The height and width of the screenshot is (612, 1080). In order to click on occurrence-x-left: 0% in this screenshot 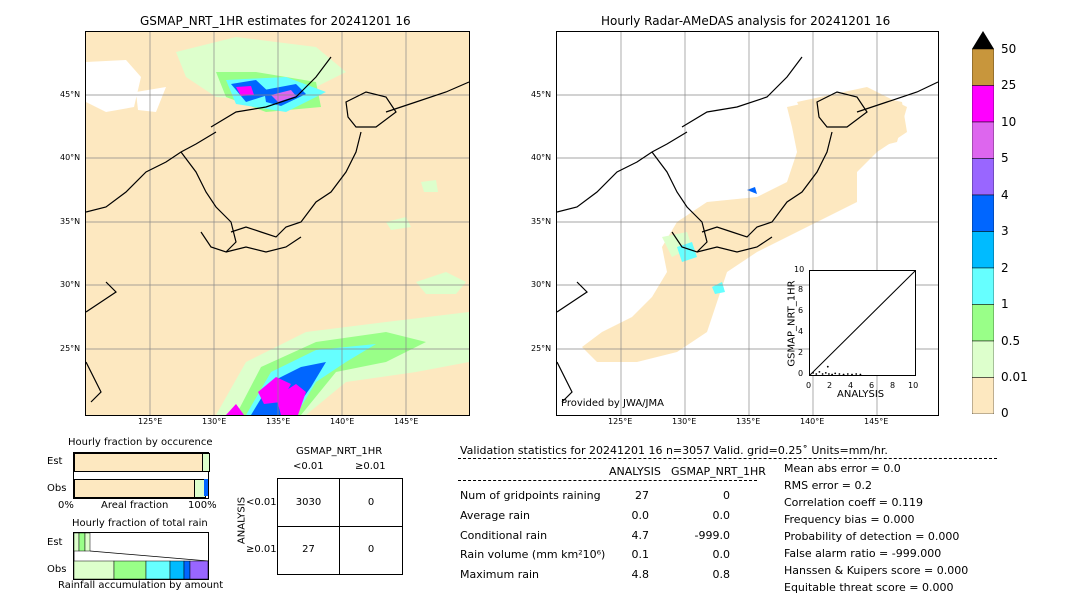, I will do `click(66, 505)`.